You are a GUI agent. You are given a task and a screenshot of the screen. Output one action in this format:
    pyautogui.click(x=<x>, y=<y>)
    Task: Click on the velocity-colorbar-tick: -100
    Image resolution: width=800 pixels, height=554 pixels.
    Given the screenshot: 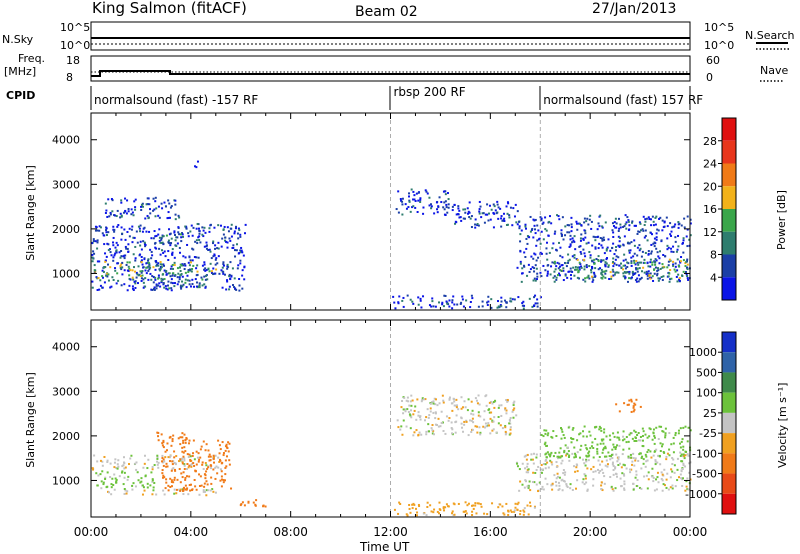 What is the action you would take?
    pyautogui.click(x=704, y=453)
    